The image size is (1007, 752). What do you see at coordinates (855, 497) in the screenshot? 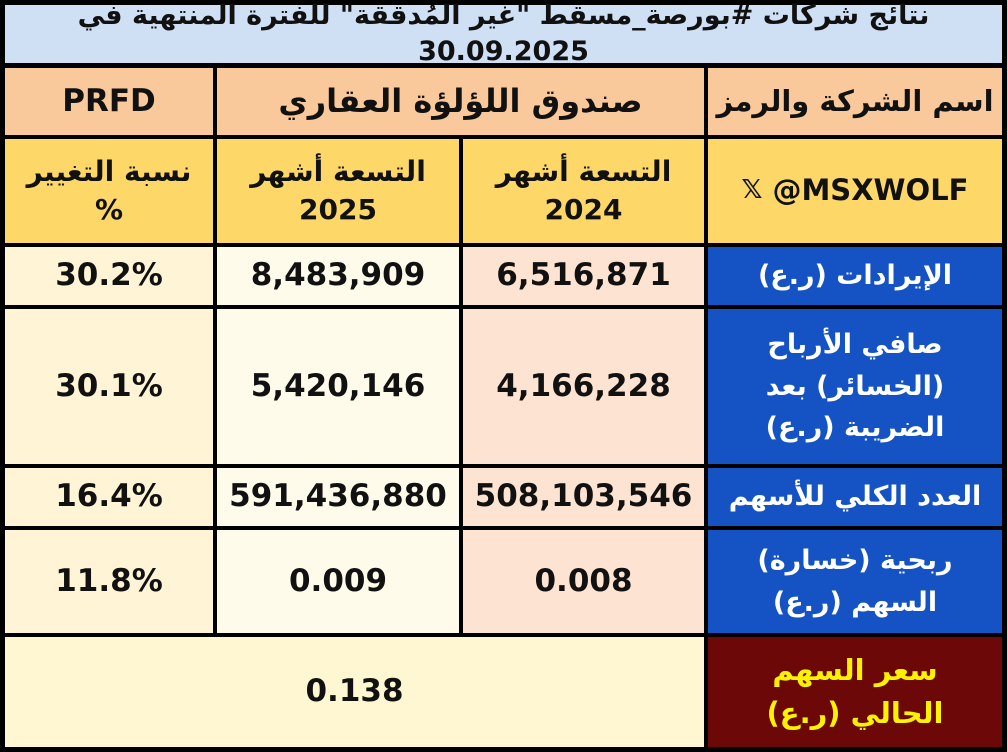
I see `total-shares-label: العدد الكلي للأسهم` at bounding box center [855, 497].